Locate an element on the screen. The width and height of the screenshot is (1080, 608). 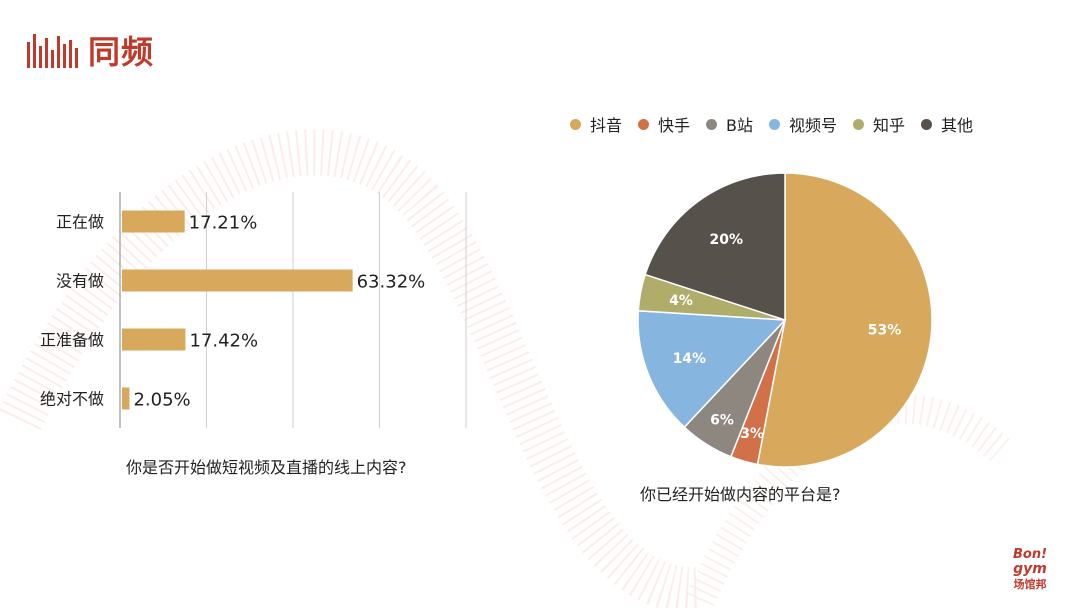
legend-item: B站 is located at coordinates (729, 124).